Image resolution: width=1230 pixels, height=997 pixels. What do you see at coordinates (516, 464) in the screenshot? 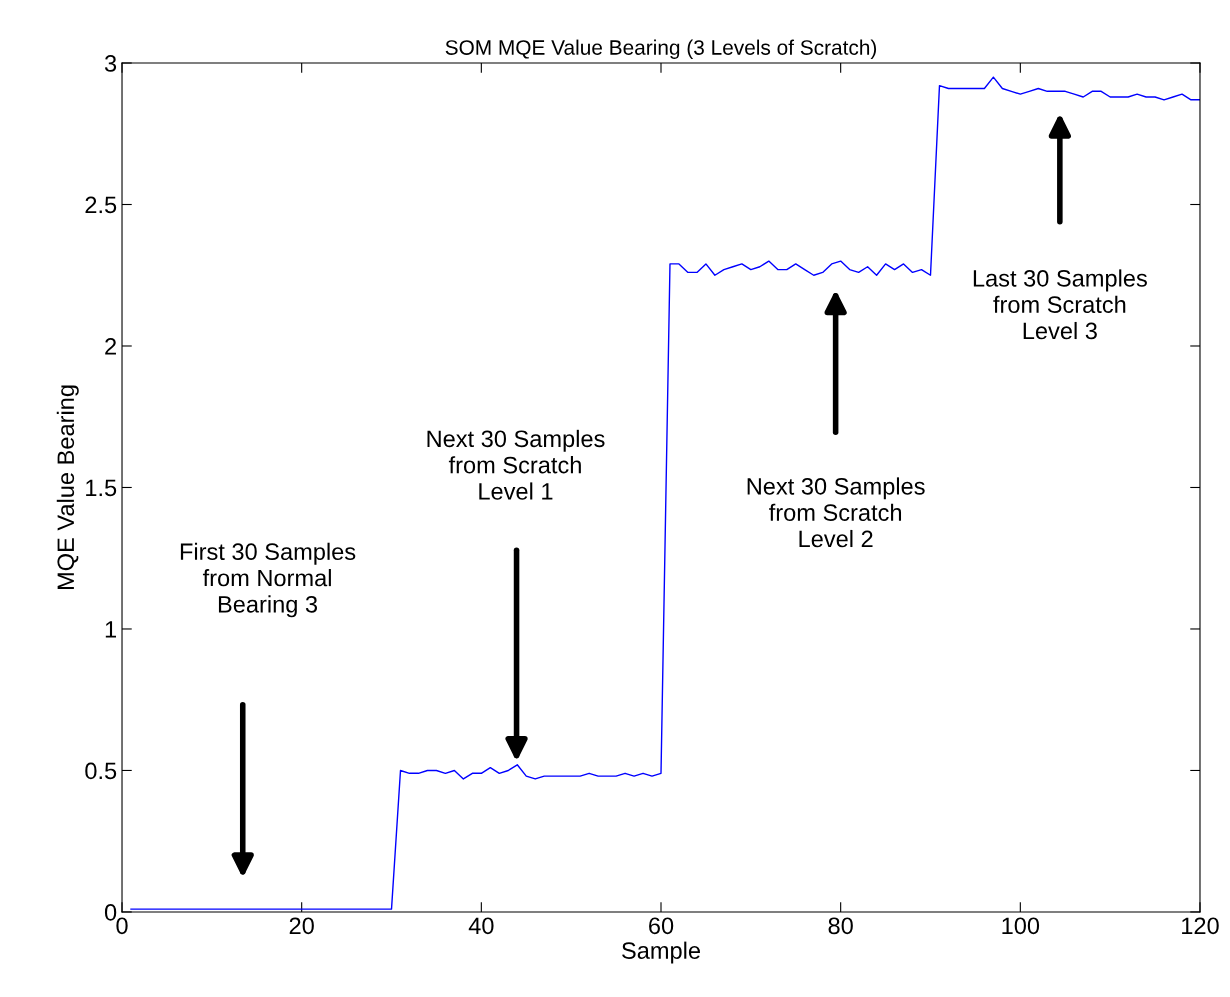
I see `annotation: Next 30 Samples from Scratch Level 1` at bounding box center [516, 464].